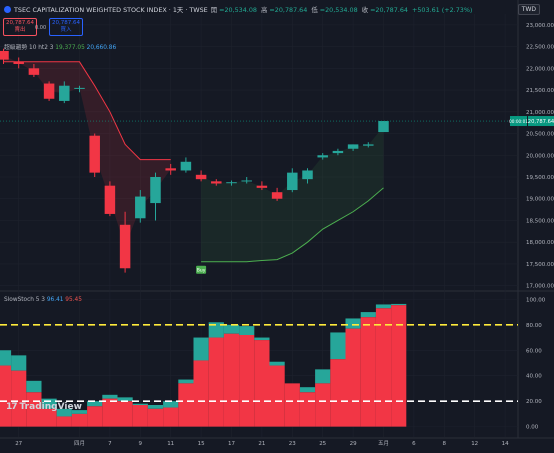 The width and height of the screenshot is (554, 453). I want to click on stoch-y-tick-label: 20.00, so click(534, 402).